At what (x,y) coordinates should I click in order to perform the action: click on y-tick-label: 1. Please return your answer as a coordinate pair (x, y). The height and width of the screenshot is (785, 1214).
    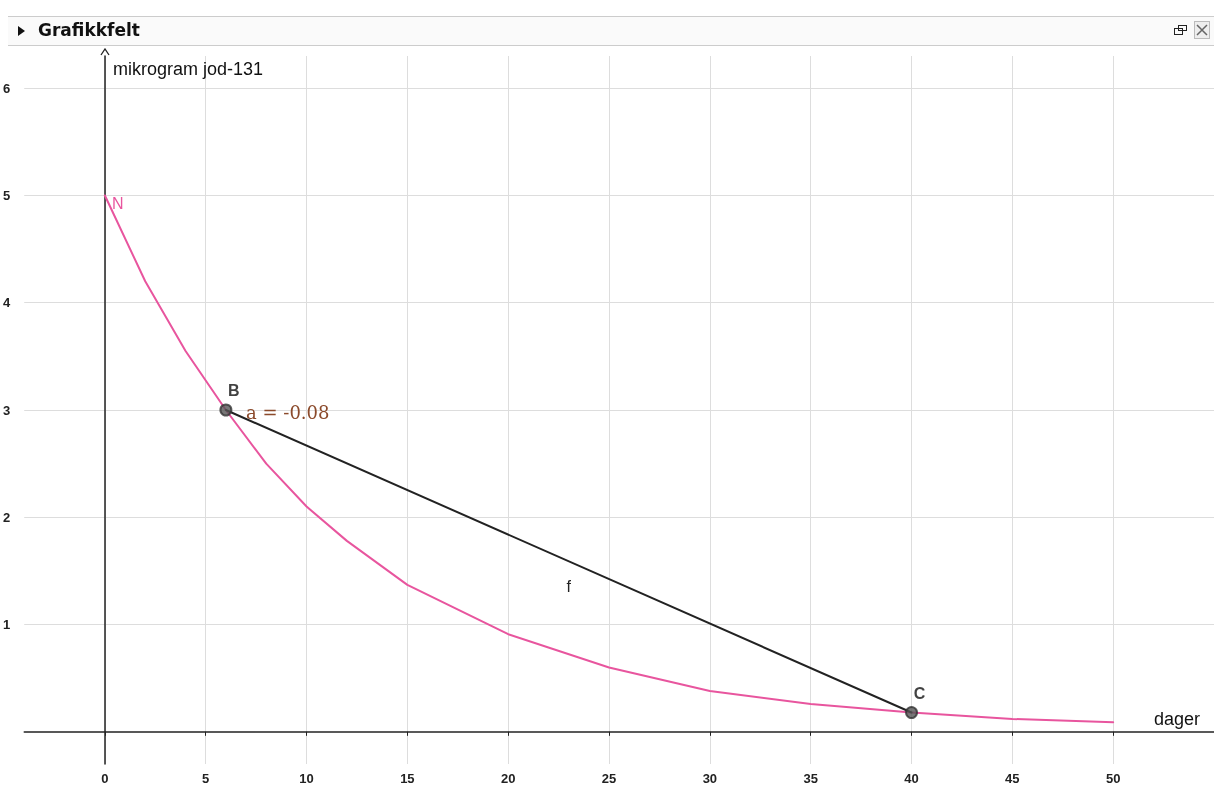
    Looking at the image, I should click on (7, 625).